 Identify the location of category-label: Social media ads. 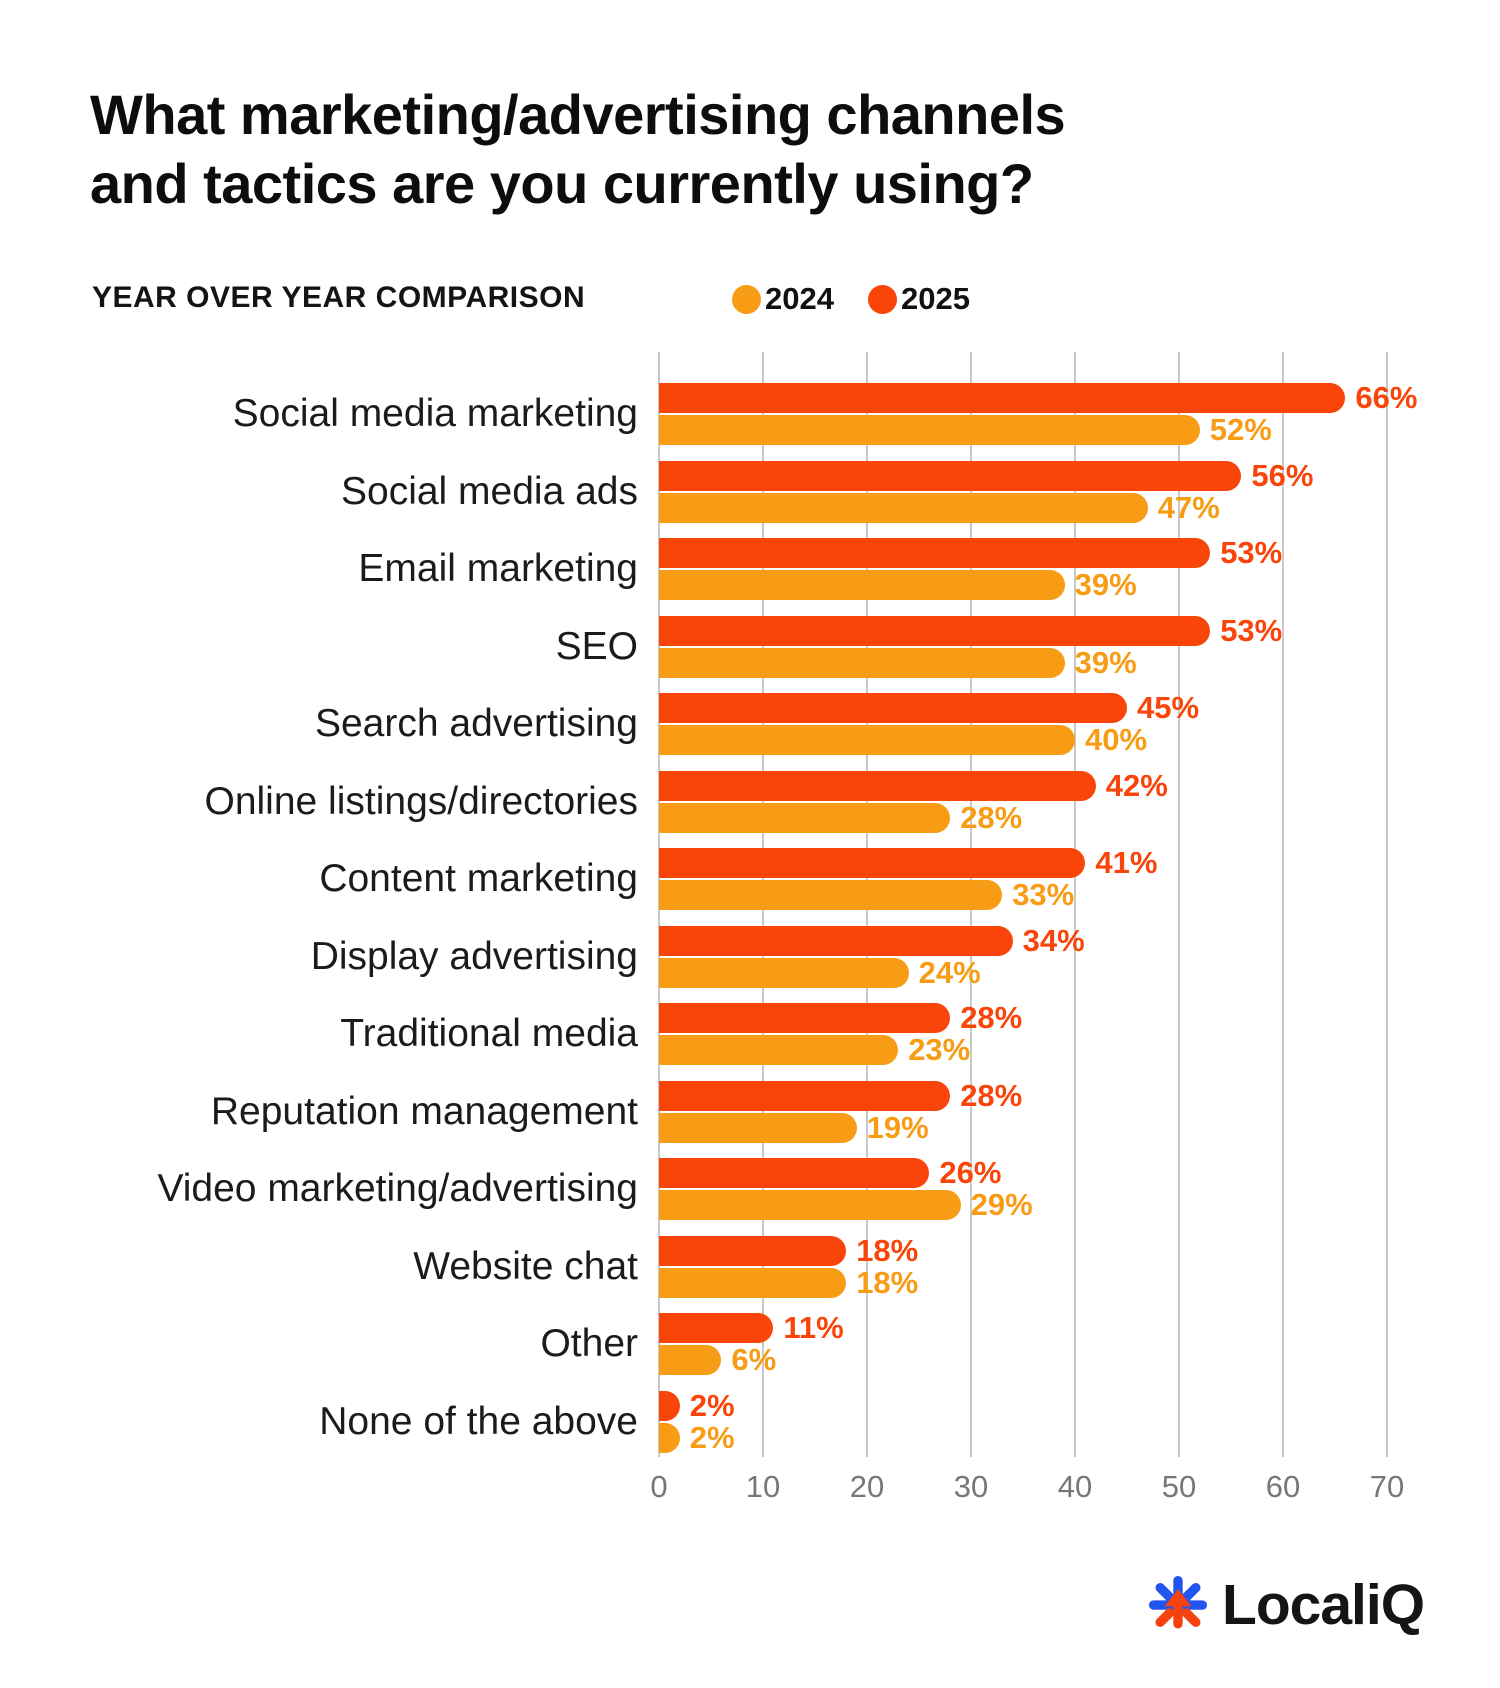
(489, 491).